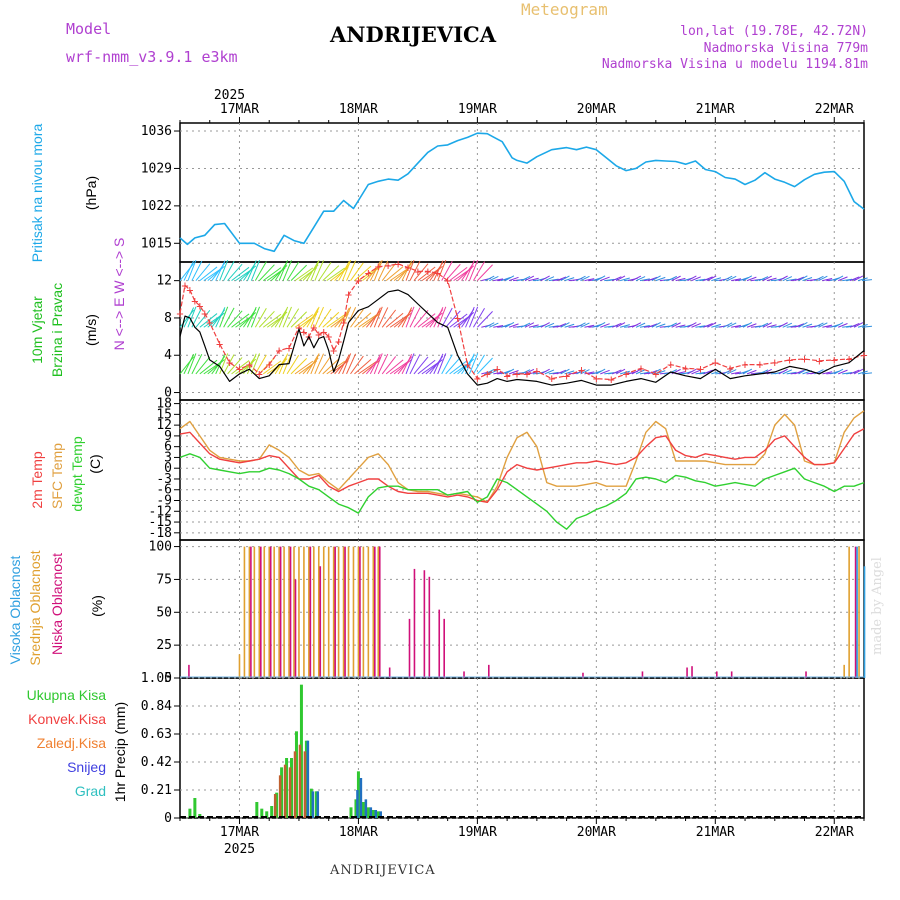 The height and width of the screenshot is (900, 900). I want to click on wind-axis-label-2: Brzina i Pravac, so click(57, 330).